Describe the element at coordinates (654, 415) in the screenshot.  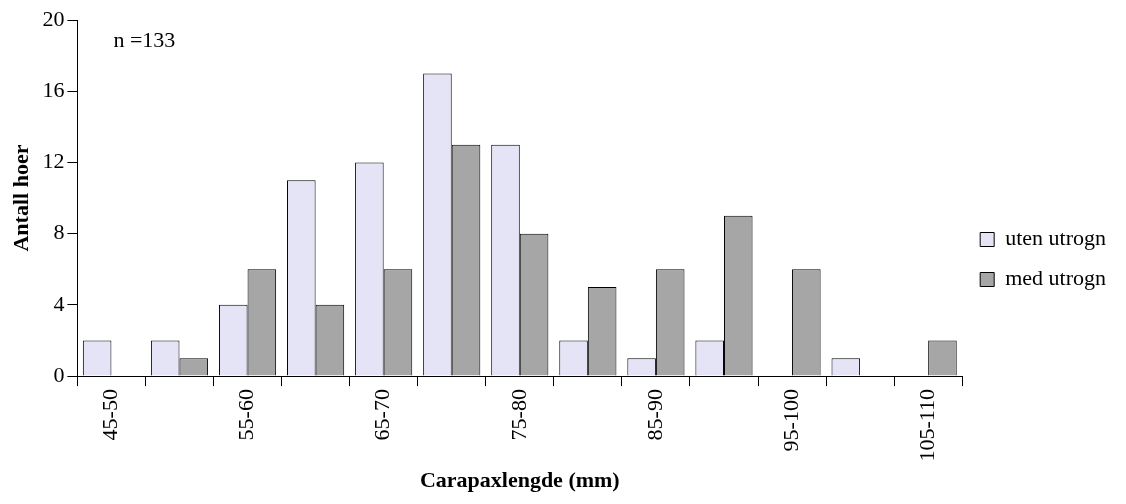
I see `x-tick-label: 85-90` at that location.